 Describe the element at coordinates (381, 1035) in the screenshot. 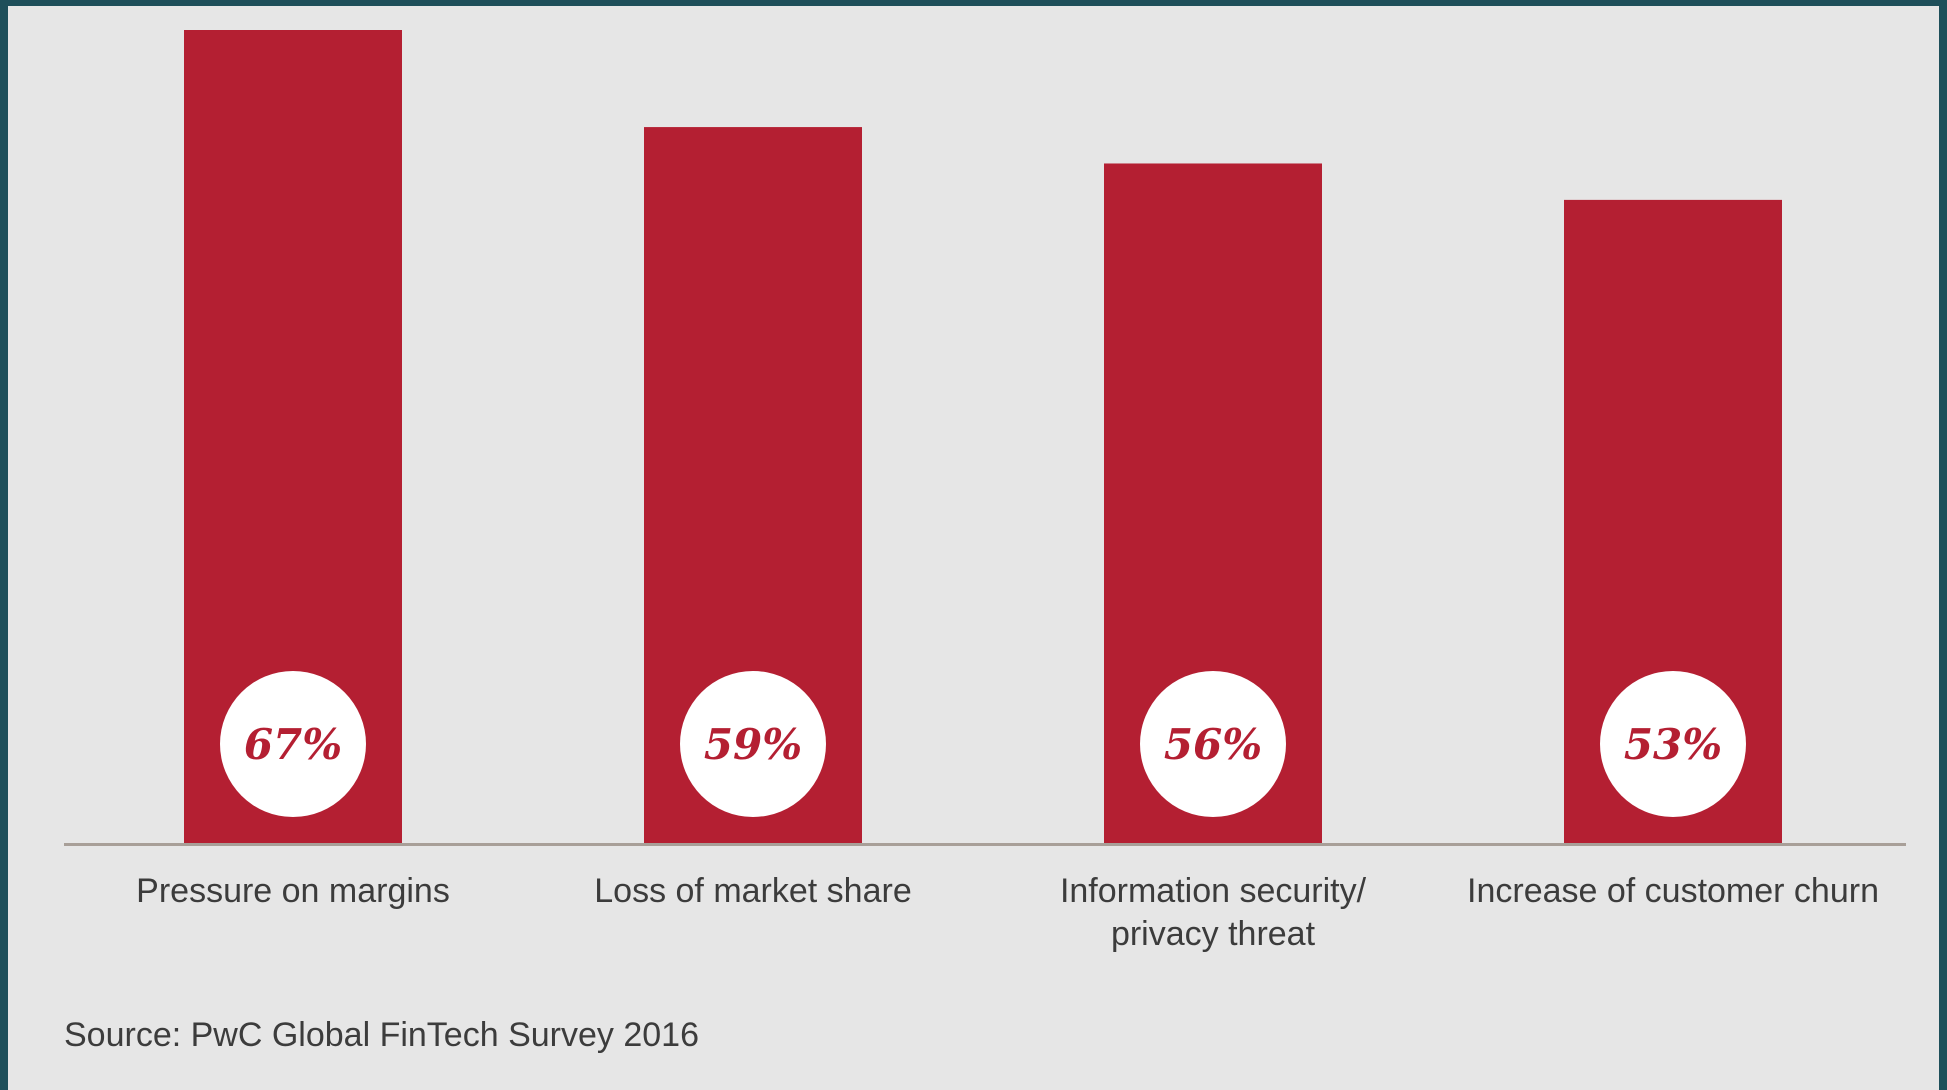

I see `source-note: Source: PwC Global FinTech Survey 2016` at that location.